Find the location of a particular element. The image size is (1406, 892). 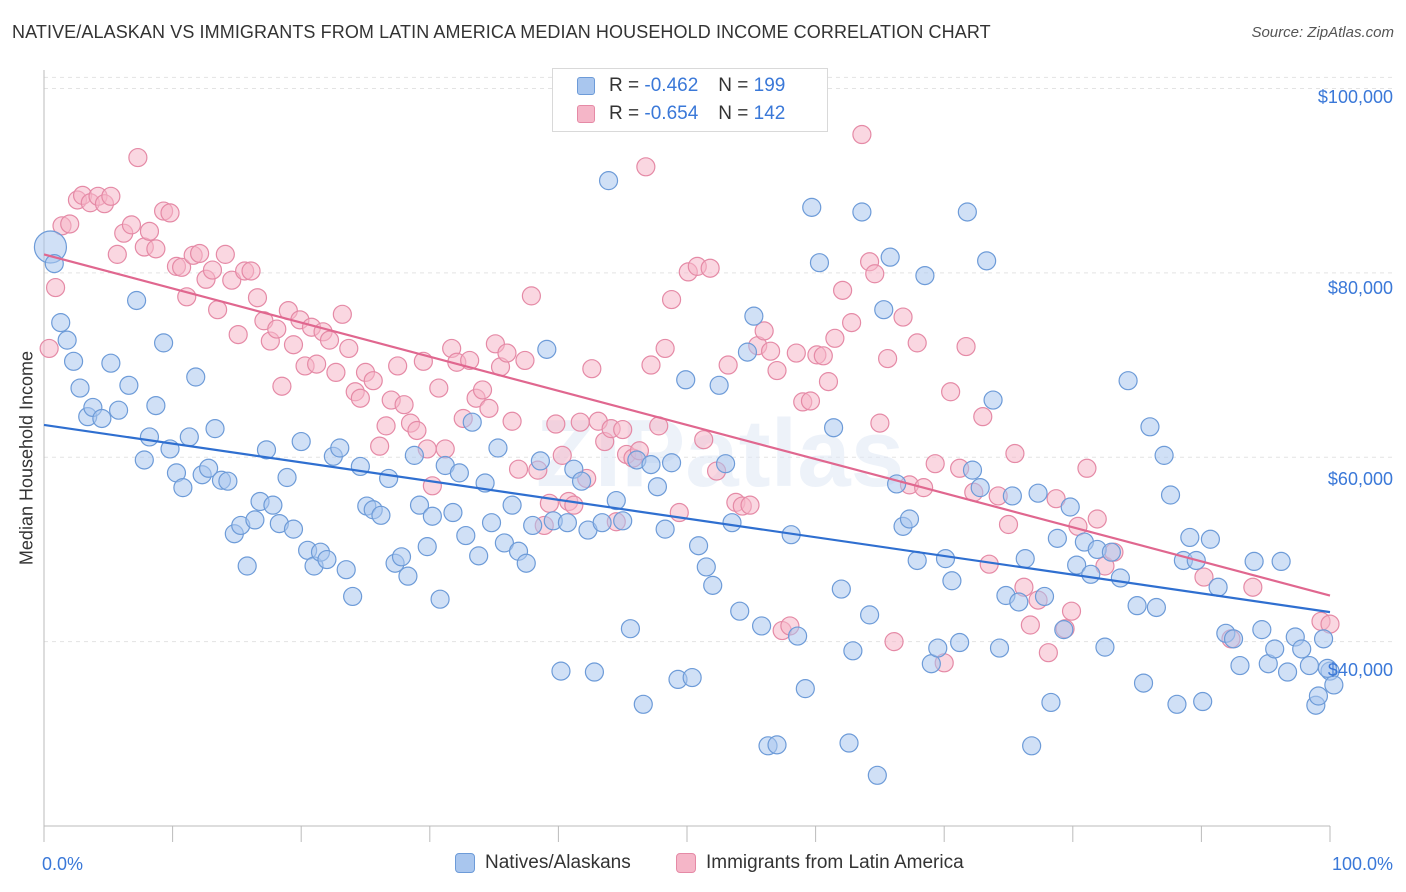

legend-item-immigrants: Immigrants from Latin America is located at coordinates (820, 863).